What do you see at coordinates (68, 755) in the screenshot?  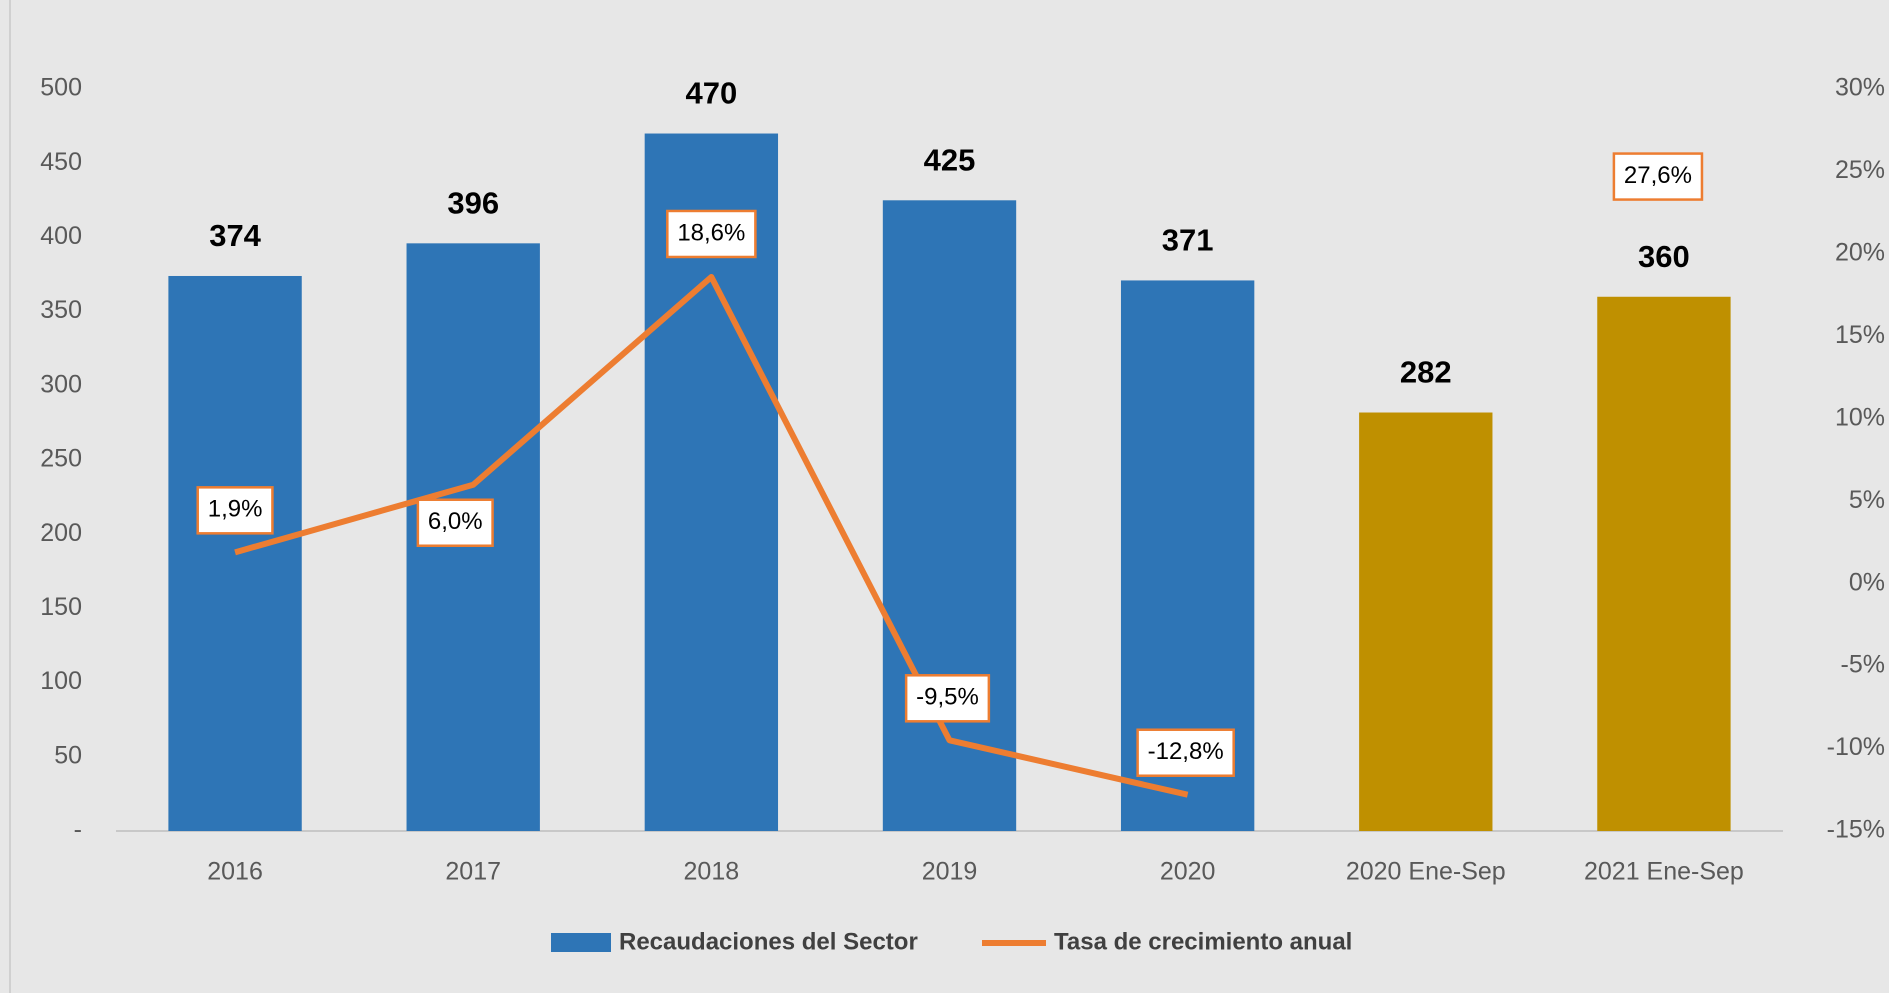 I see `y-tick-label: 50` at bounding box center [68, 755].